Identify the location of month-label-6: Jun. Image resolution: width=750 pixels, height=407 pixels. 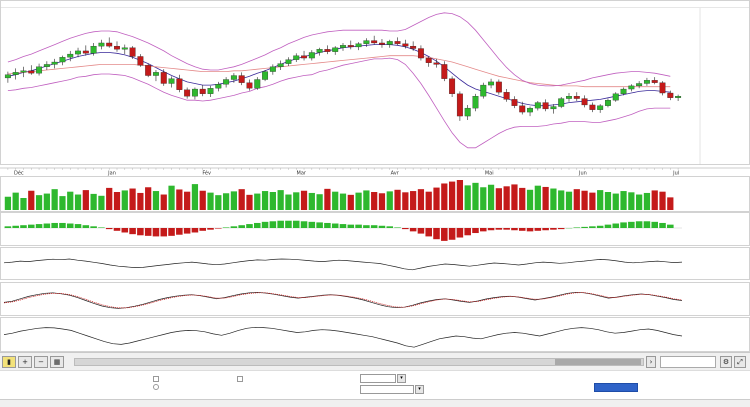
(582, 174).